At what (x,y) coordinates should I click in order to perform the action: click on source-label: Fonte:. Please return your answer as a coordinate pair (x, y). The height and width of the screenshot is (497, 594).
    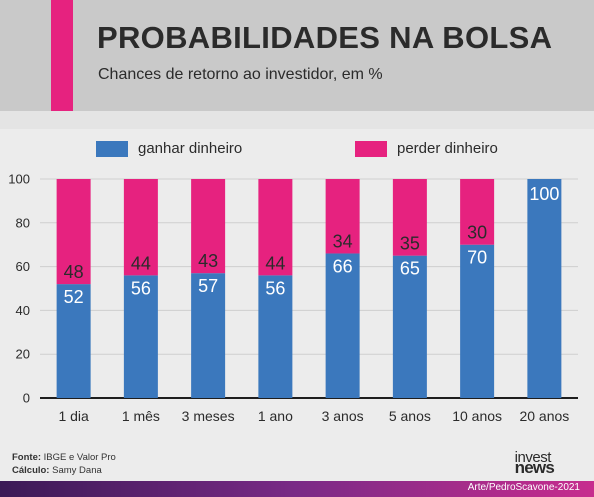
    Looking at the image, I should click on (27, 457).